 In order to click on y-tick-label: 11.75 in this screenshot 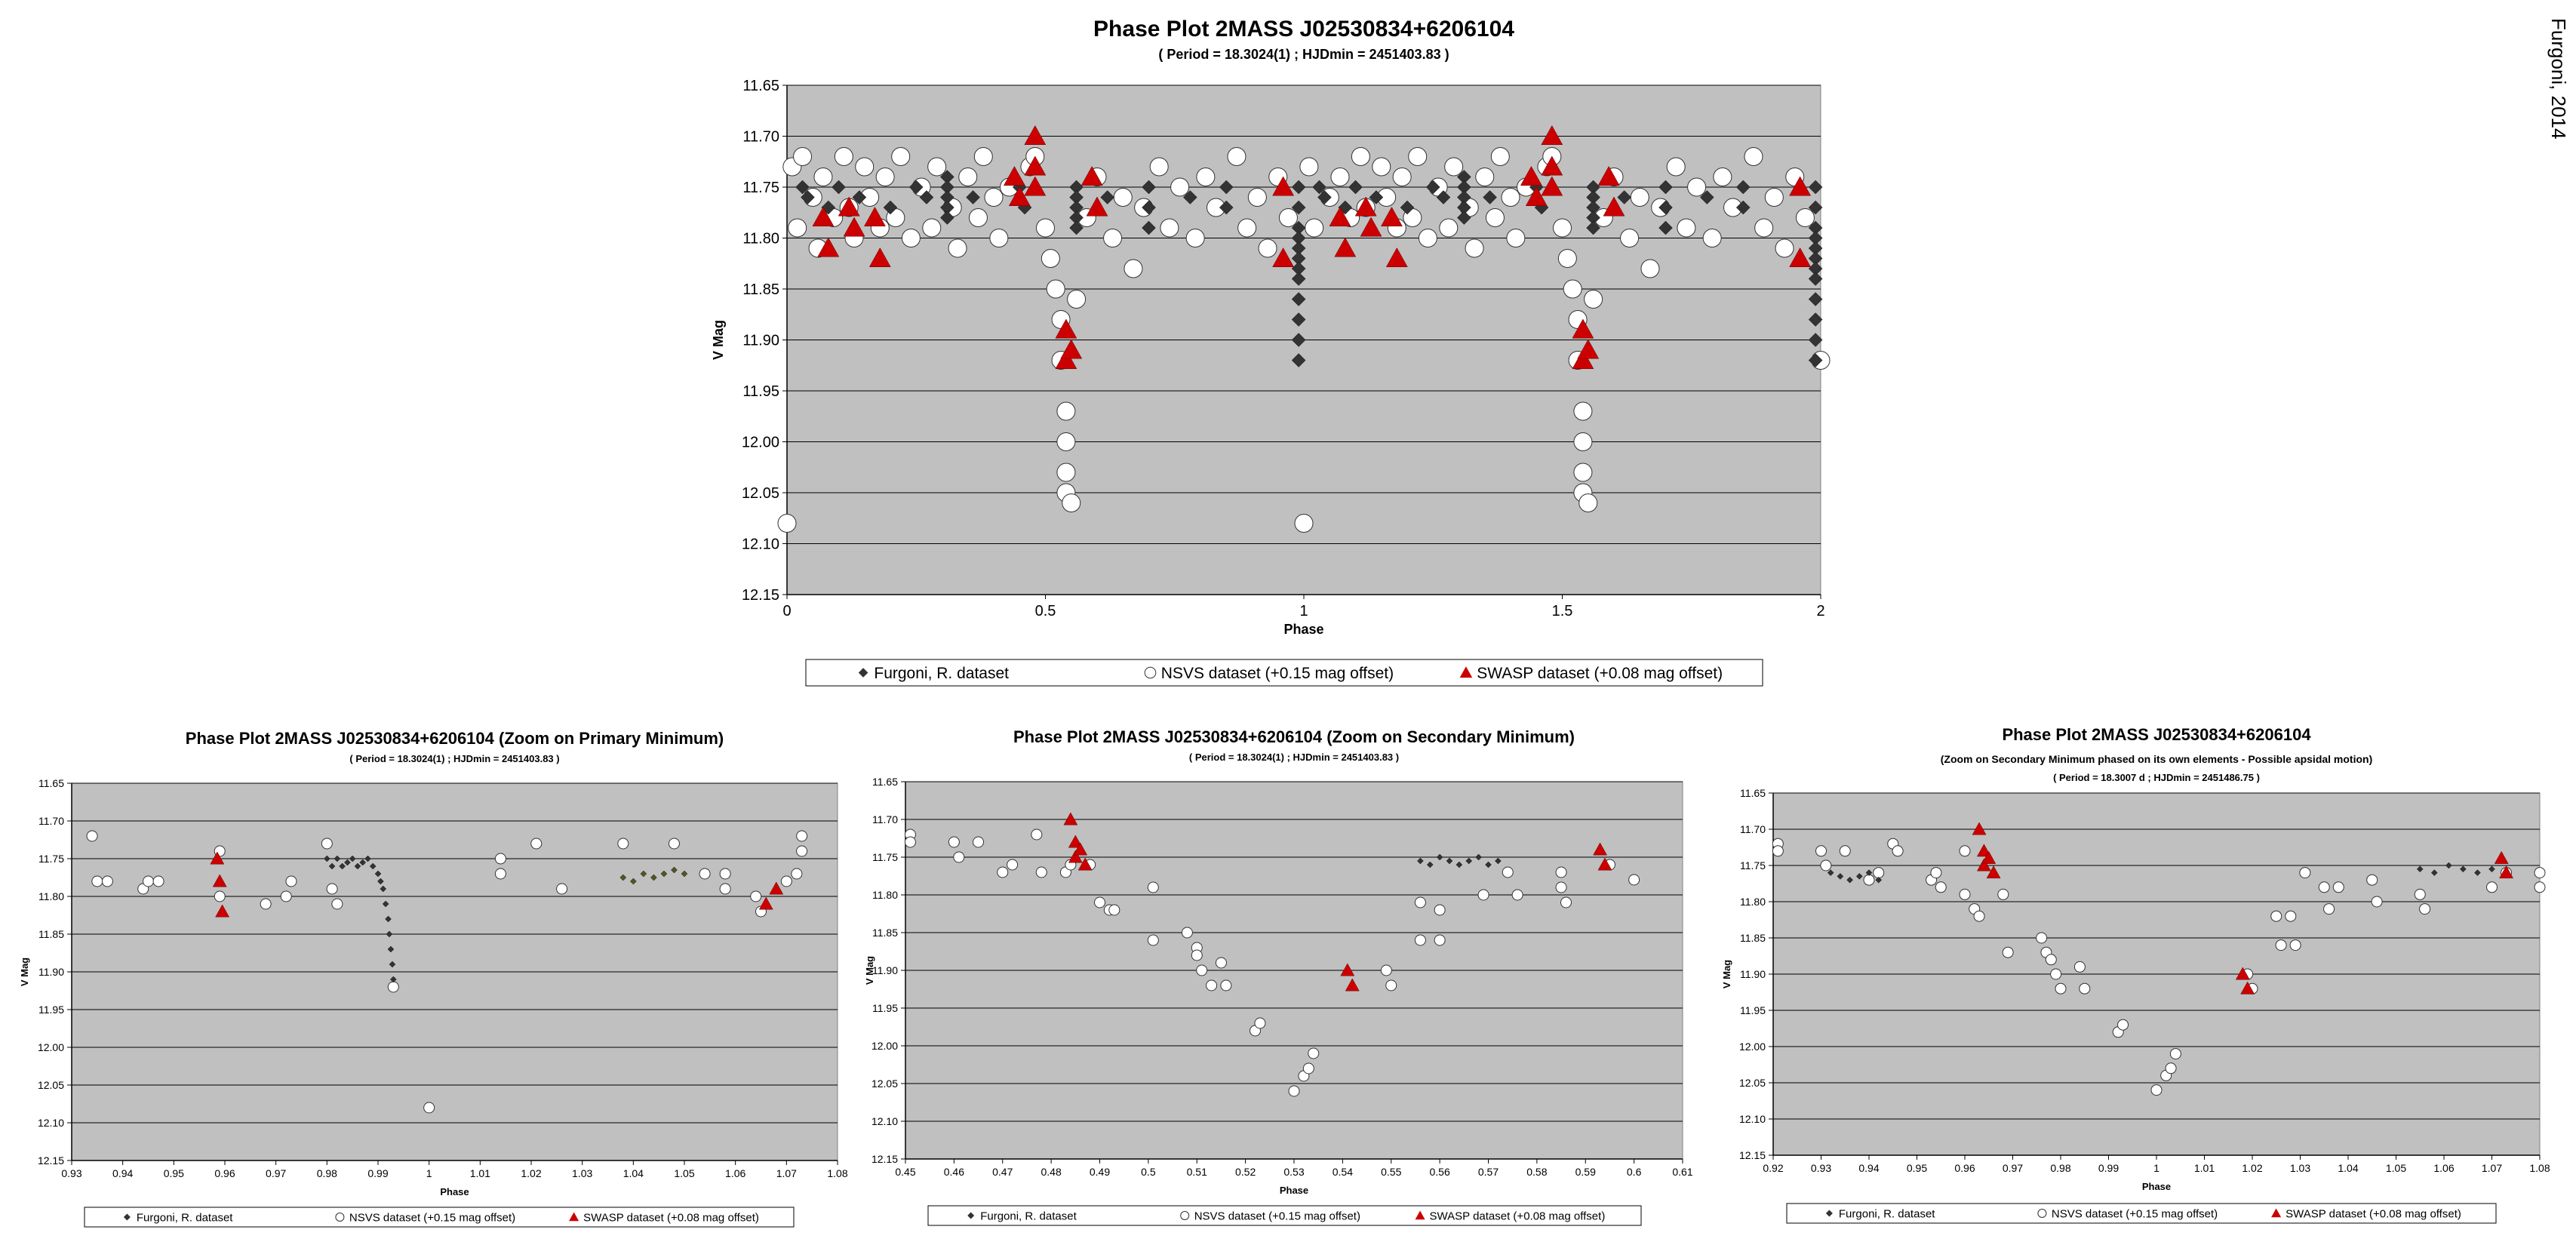, I will do `click(51, 859)`.